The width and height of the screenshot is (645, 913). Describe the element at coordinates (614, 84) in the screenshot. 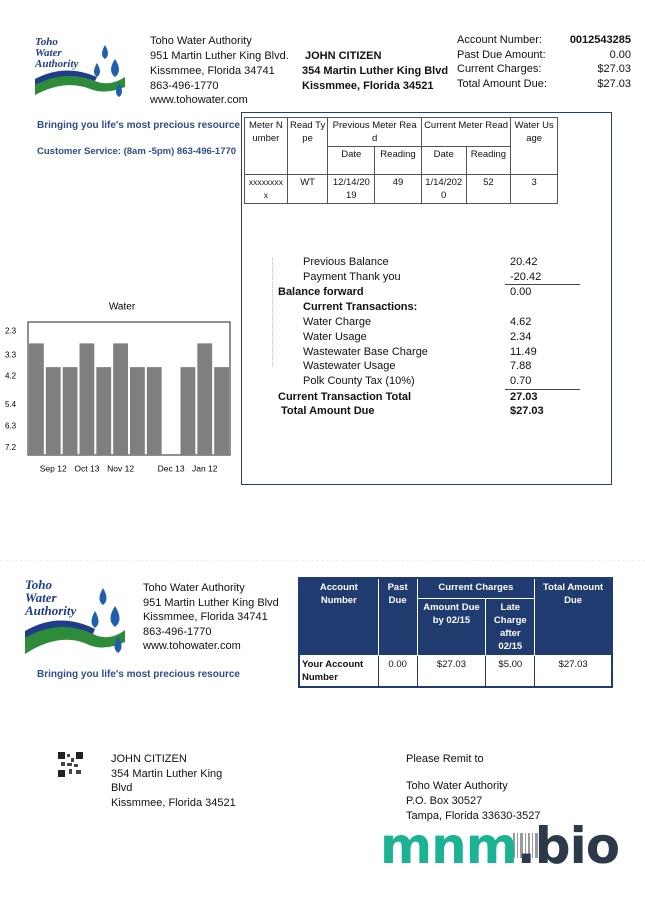

I see `account-value: $27.03` at that location.